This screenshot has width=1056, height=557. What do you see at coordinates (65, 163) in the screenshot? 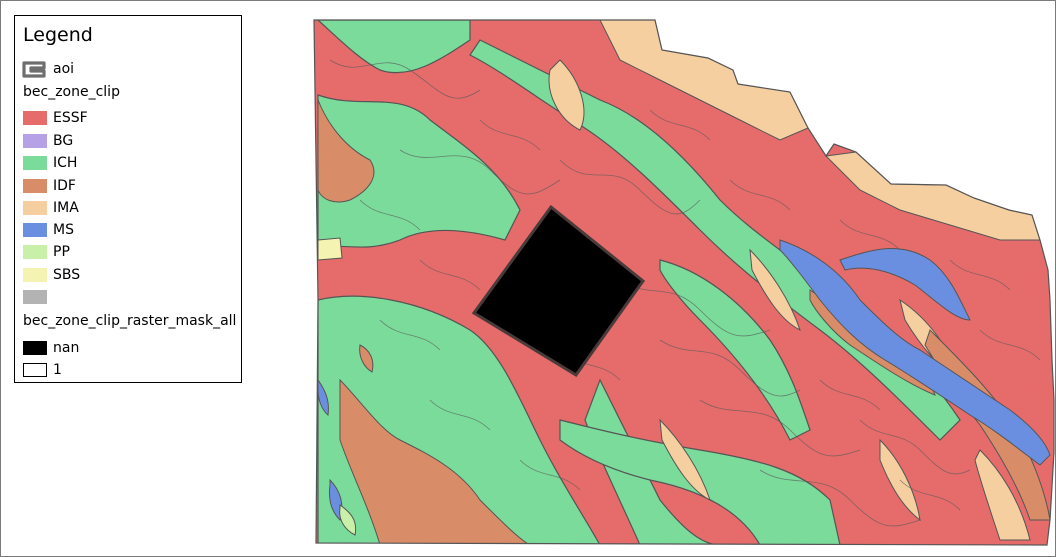
I see `legend-label-ich: ICH` at bounding box center [65, 163].